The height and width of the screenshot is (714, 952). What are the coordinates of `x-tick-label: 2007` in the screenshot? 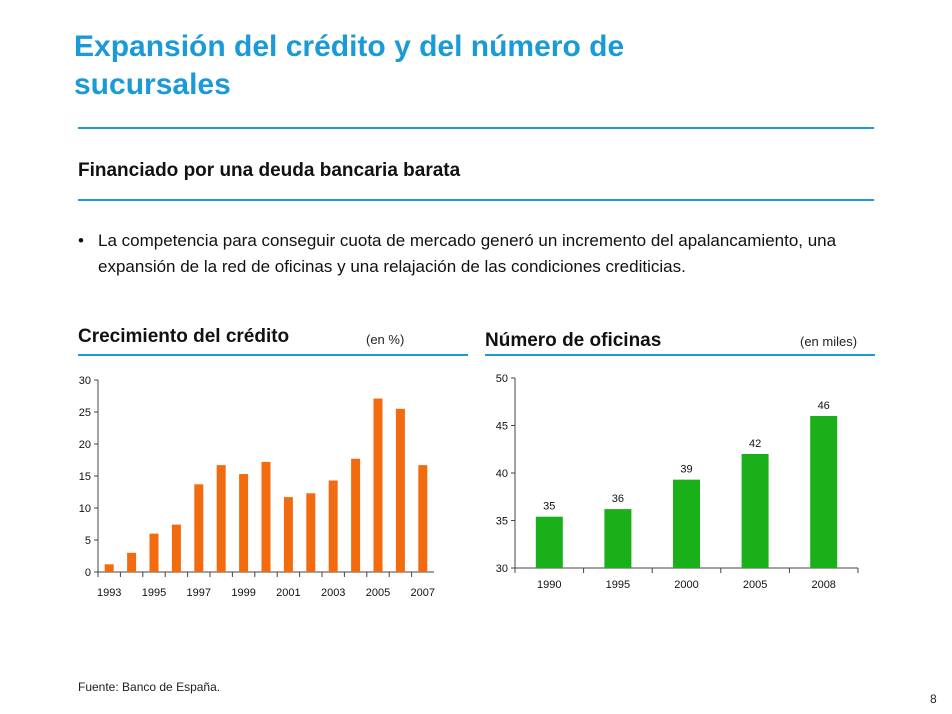 It's located at (423, 593).